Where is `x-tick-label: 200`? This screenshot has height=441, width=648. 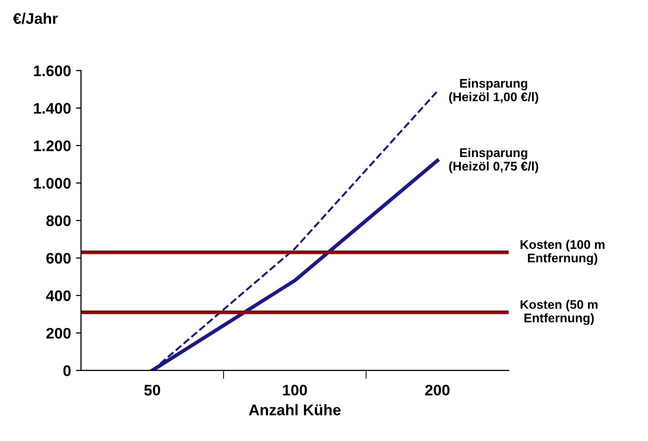
x-tick-label: 200 is located at coordinates (437, 390).